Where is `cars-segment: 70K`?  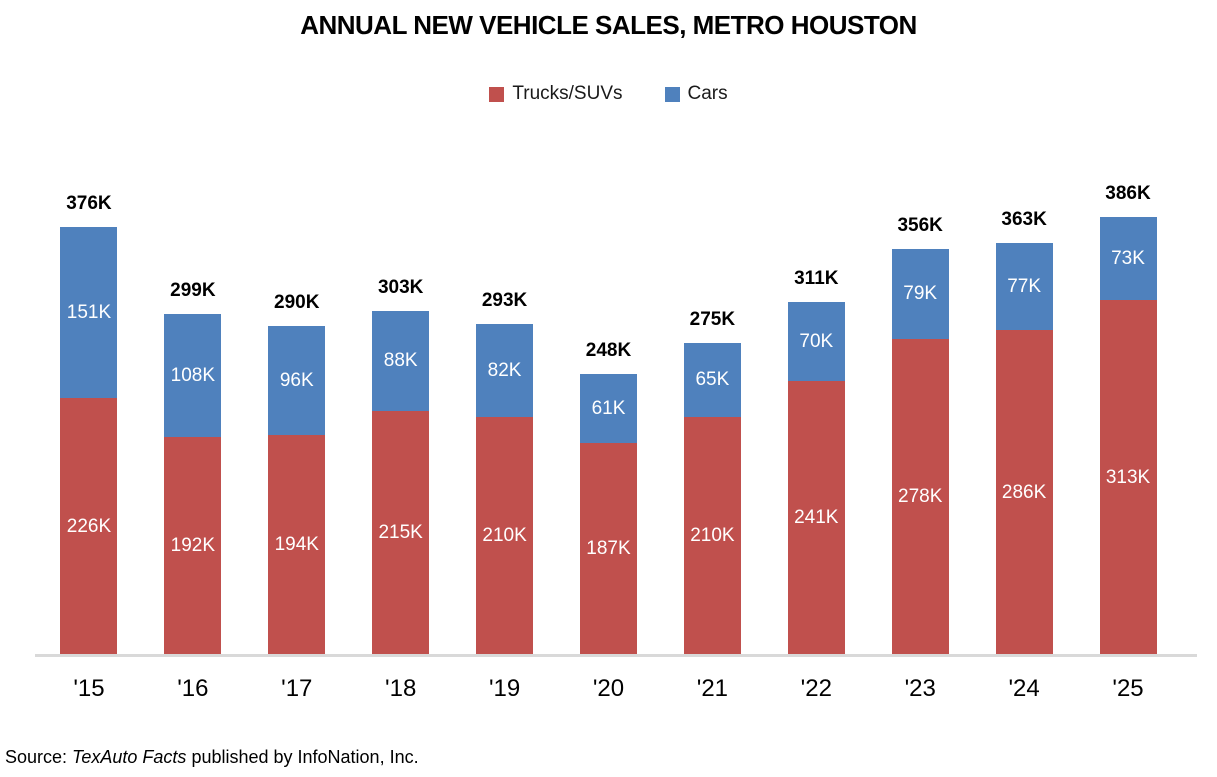
cars-segment: 70K is located at coordinates (816, 341).